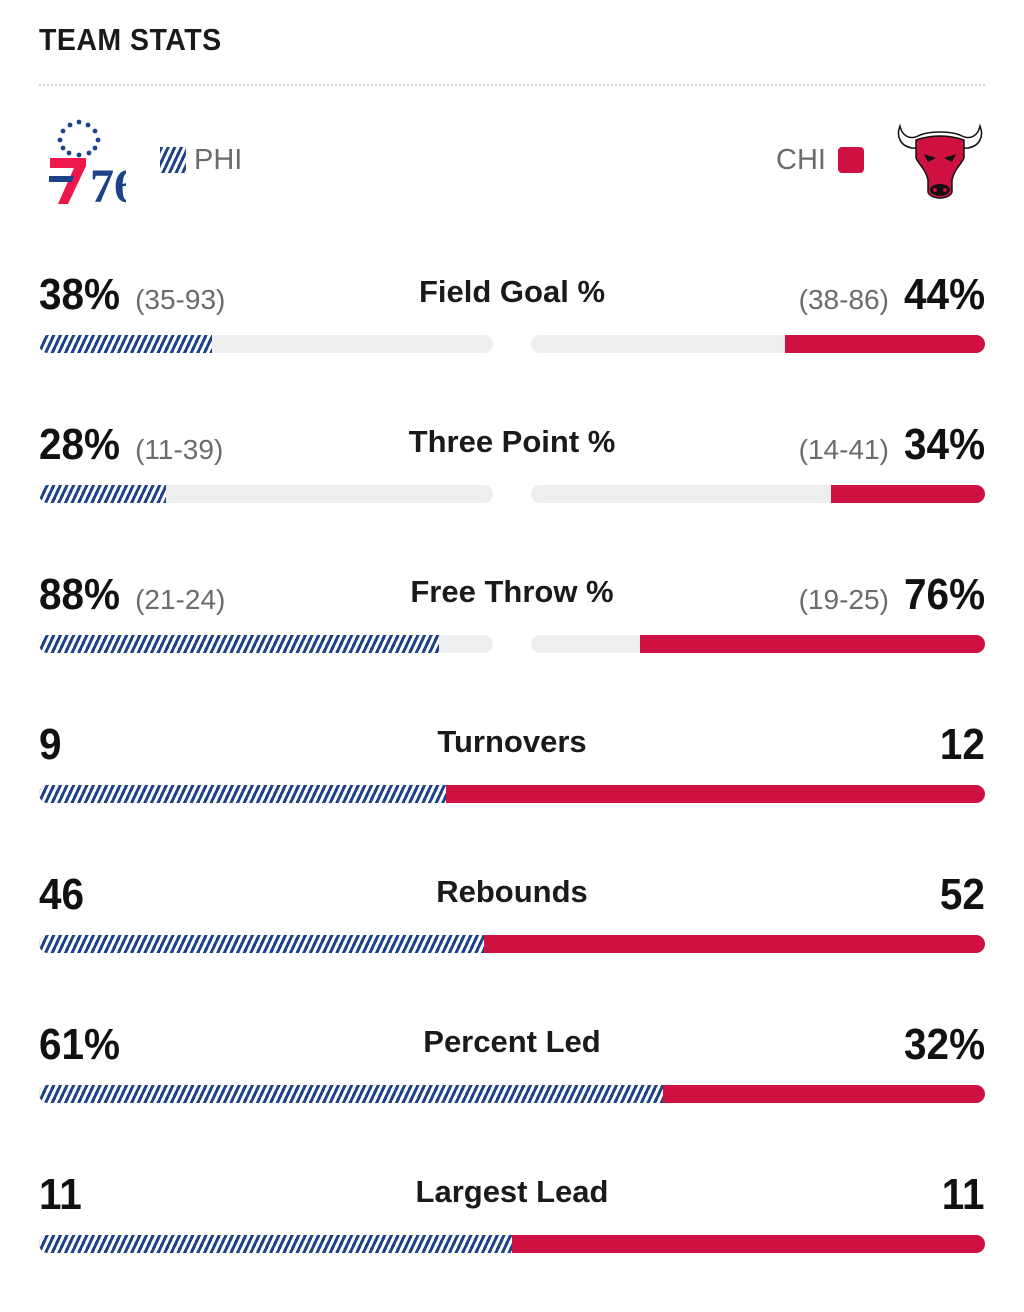 The height and width of the screenshot is (1312, 1024). Describe the element at coordinates (512, 741) in the screenshot. I see `stat-label: Turnovers` at that location.